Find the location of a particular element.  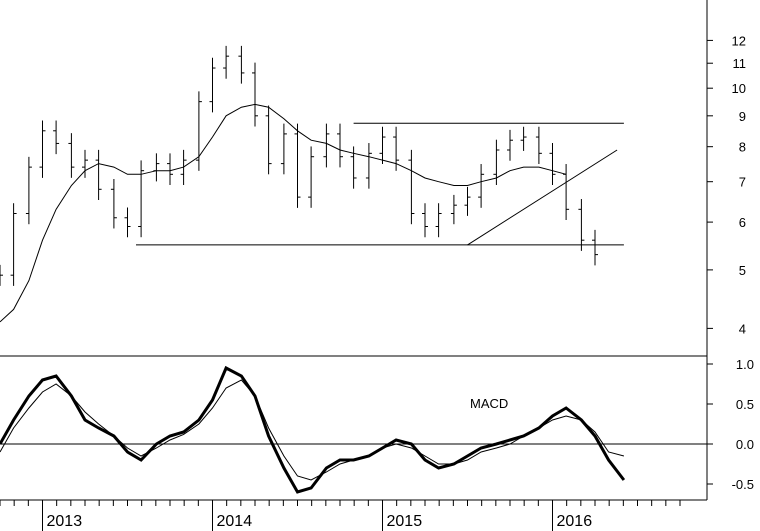

price-y-tick-label: 12 is located at coordinates (739, 40).